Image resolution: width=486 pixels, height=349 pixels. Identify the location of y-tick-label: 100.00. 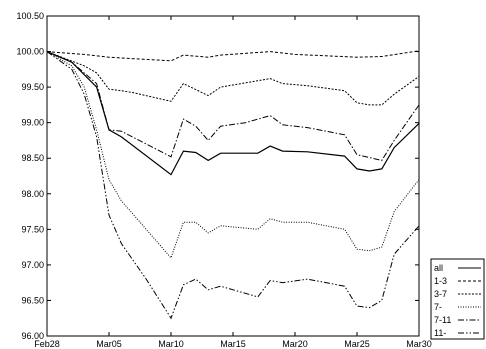
(30, 52).